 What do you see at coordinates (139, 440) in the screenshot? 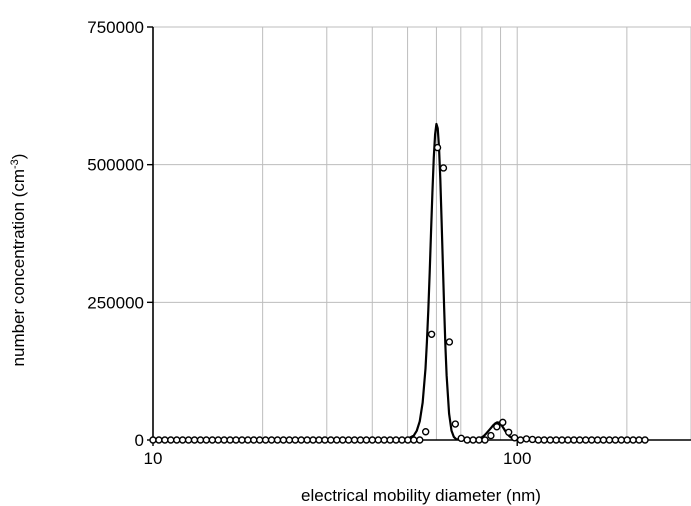
I see `y-tick-label: 0` at bounding box center [139, 440].